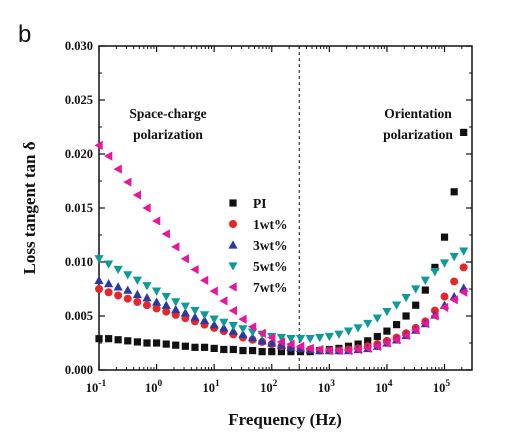 This screenshot has height=445, width=527. Describe the element at coordinates (154, 387) in the screenshot. I see `x-tick-label: 10⁰` at that location.